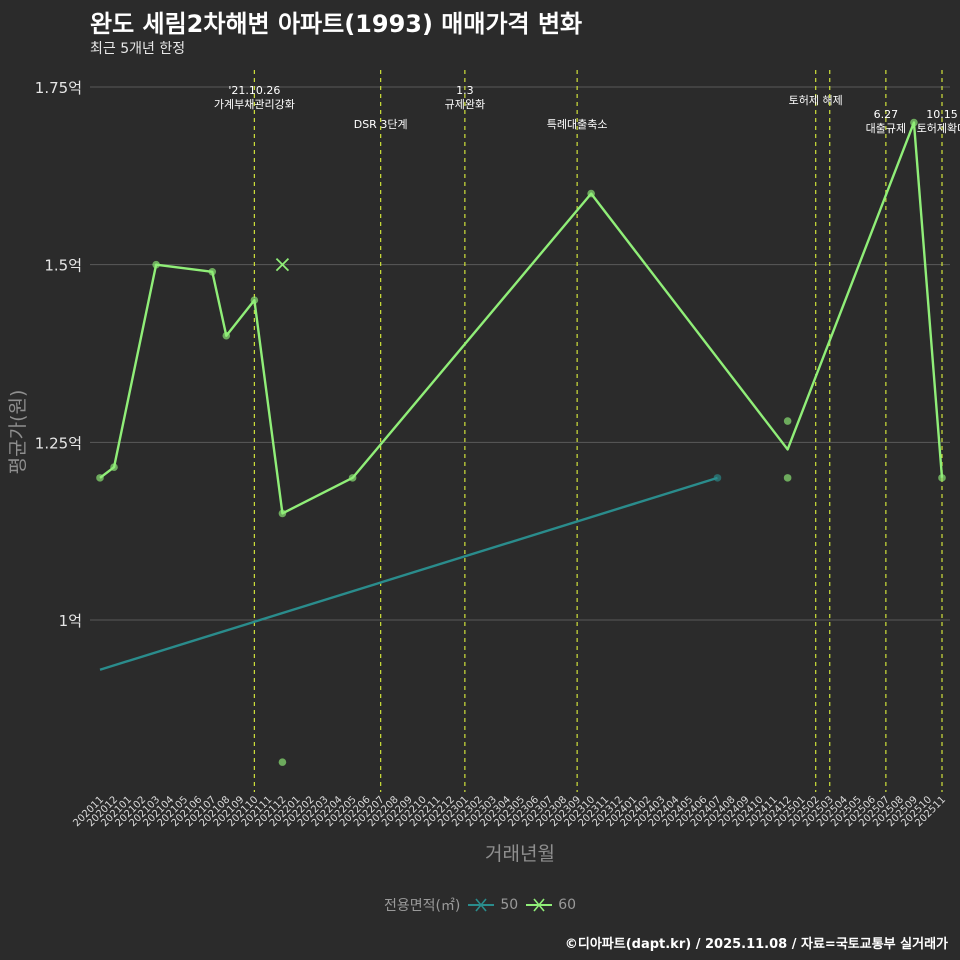 This screenshot has width=960, height=960. I want to click on event-label: 1.3, so click(465, 90).